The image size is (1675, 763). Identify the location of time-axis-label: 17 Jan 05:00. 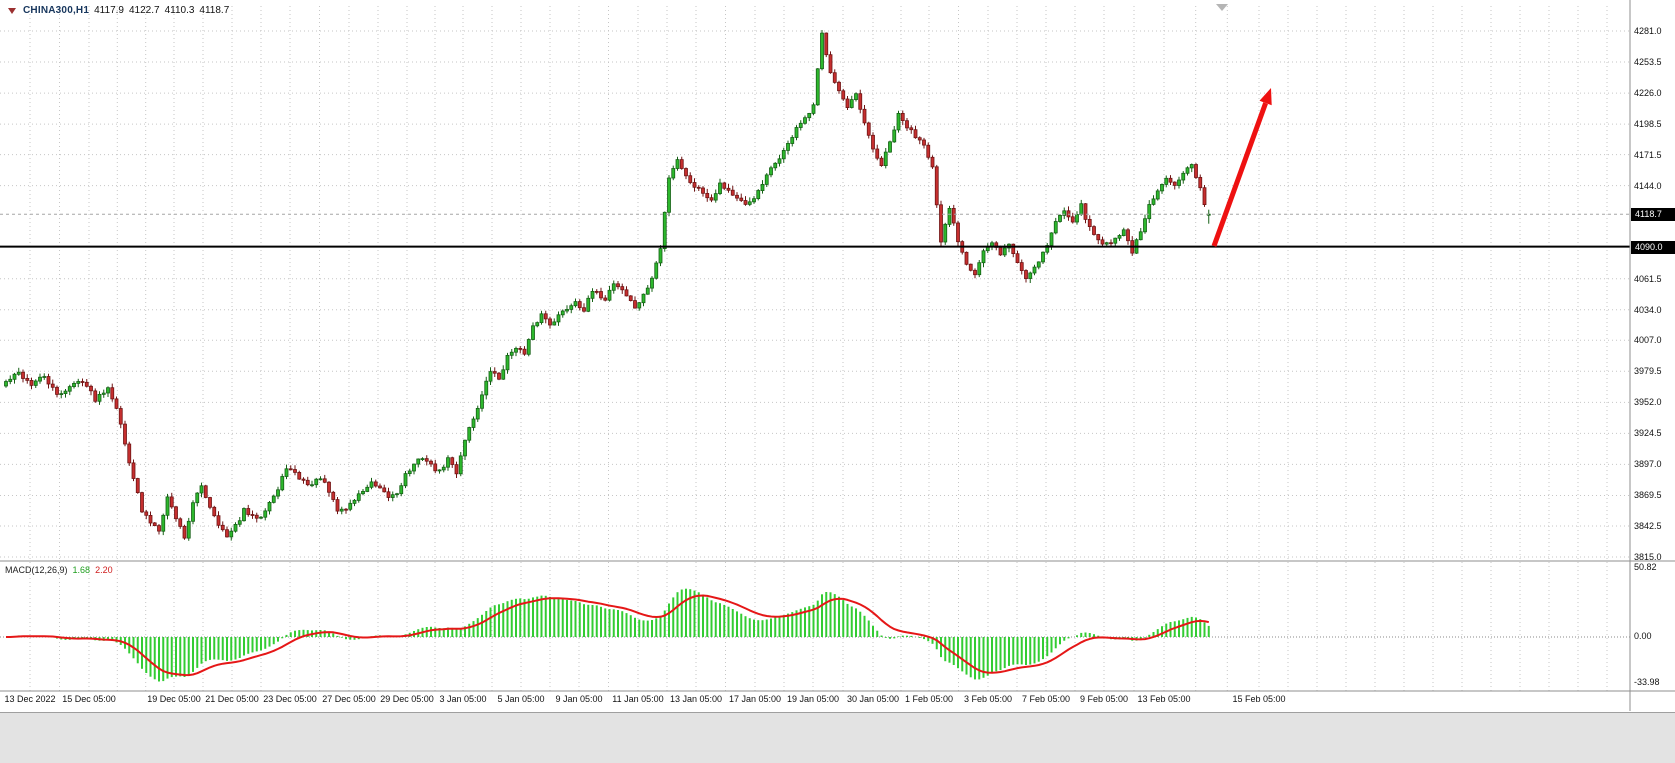
(755, 699).